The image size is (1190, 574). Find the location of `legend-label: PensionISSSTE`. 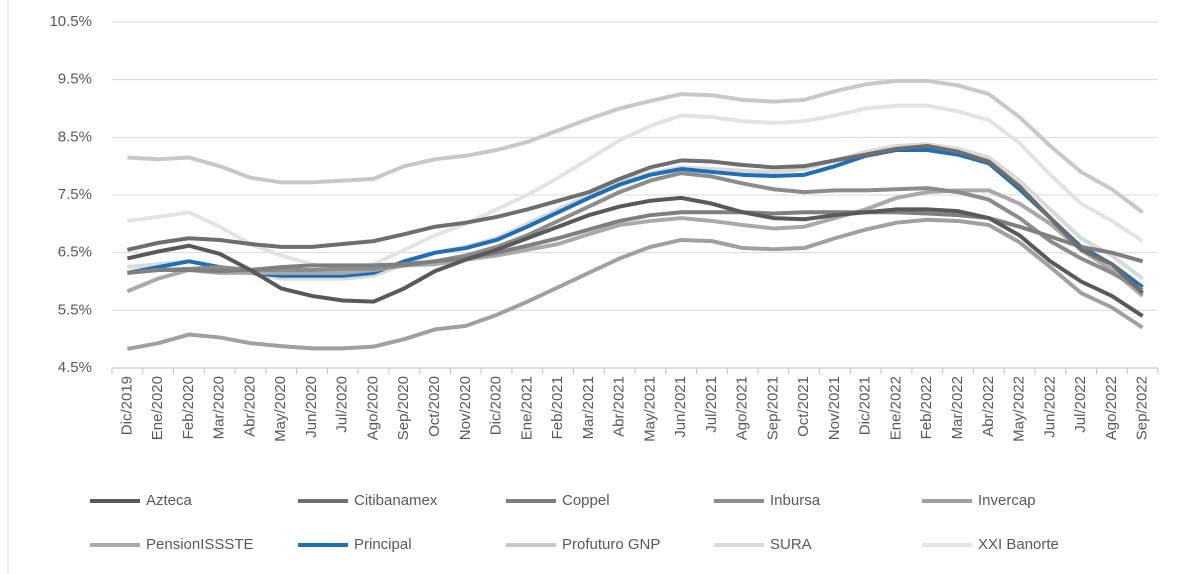

legend-label: PensionISSSTE is located at coordinates (200, 544).